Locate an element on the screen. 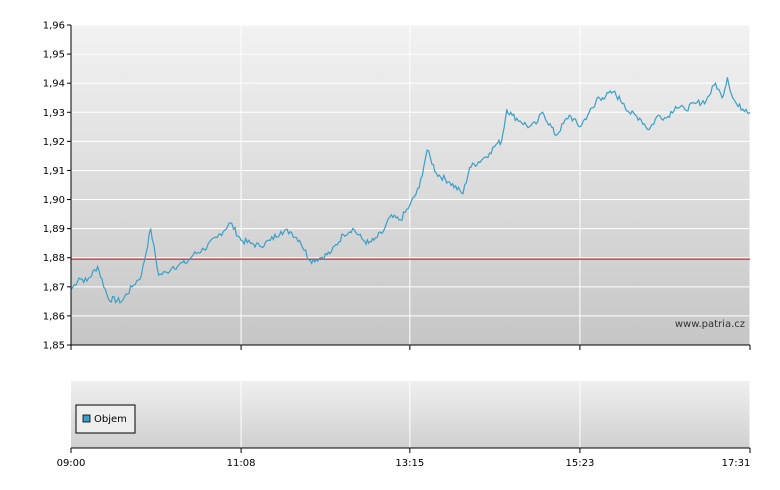  x-axis-ticks-top is located at coordinates (410, 347).